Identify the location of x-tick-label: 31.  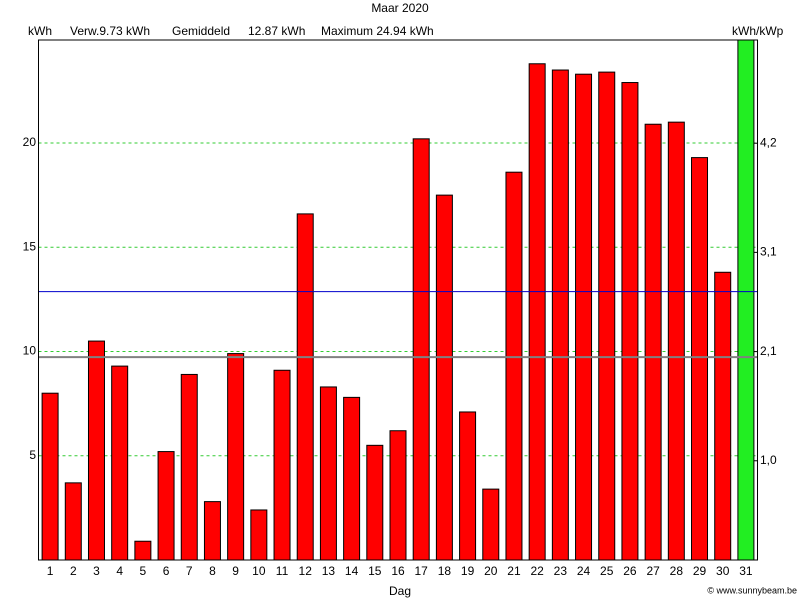
(746, 571).